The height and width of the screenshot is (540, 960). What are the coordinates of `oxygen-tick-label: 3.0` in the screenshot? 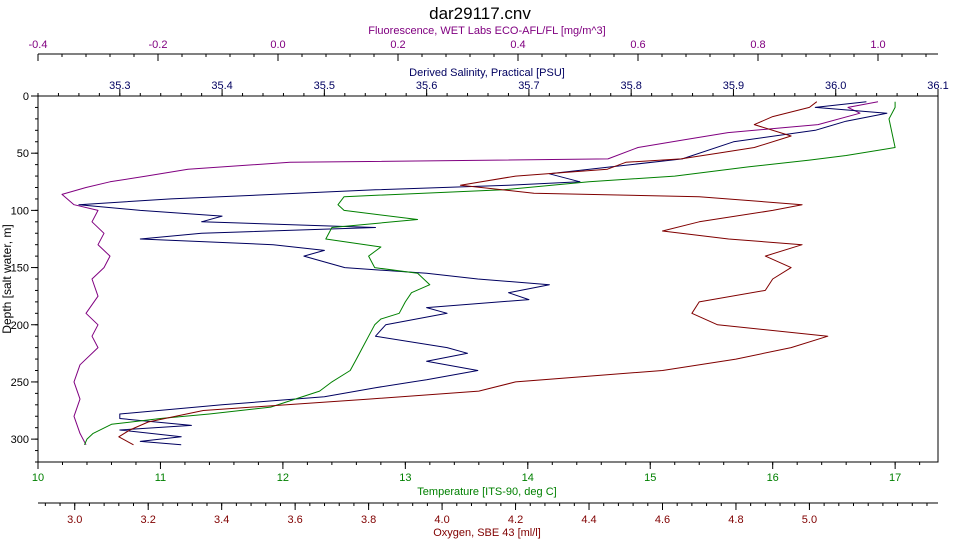 It's located at (74, 520).